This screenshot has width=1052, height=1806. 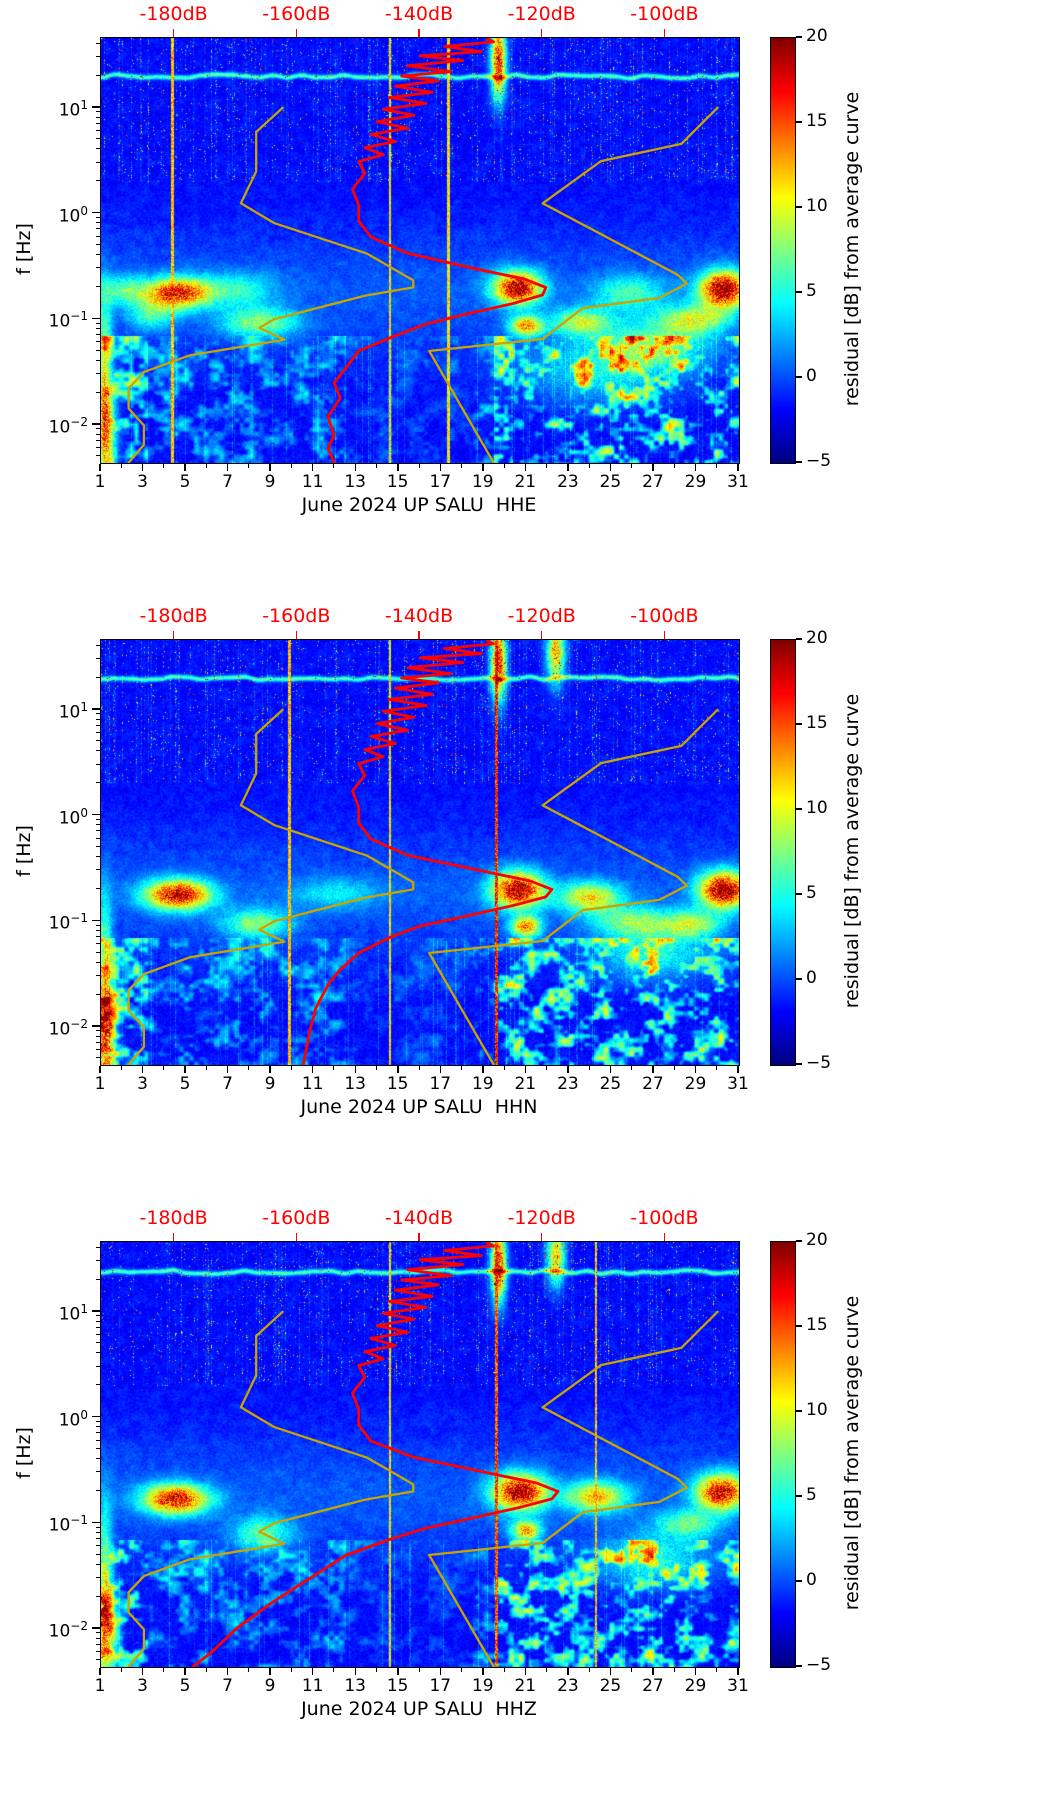 What do you see at coordinates (73, 215) in the screenshot?
I see `y-axis-ticklabel: 10⁰` at bounding box center [73, 215].